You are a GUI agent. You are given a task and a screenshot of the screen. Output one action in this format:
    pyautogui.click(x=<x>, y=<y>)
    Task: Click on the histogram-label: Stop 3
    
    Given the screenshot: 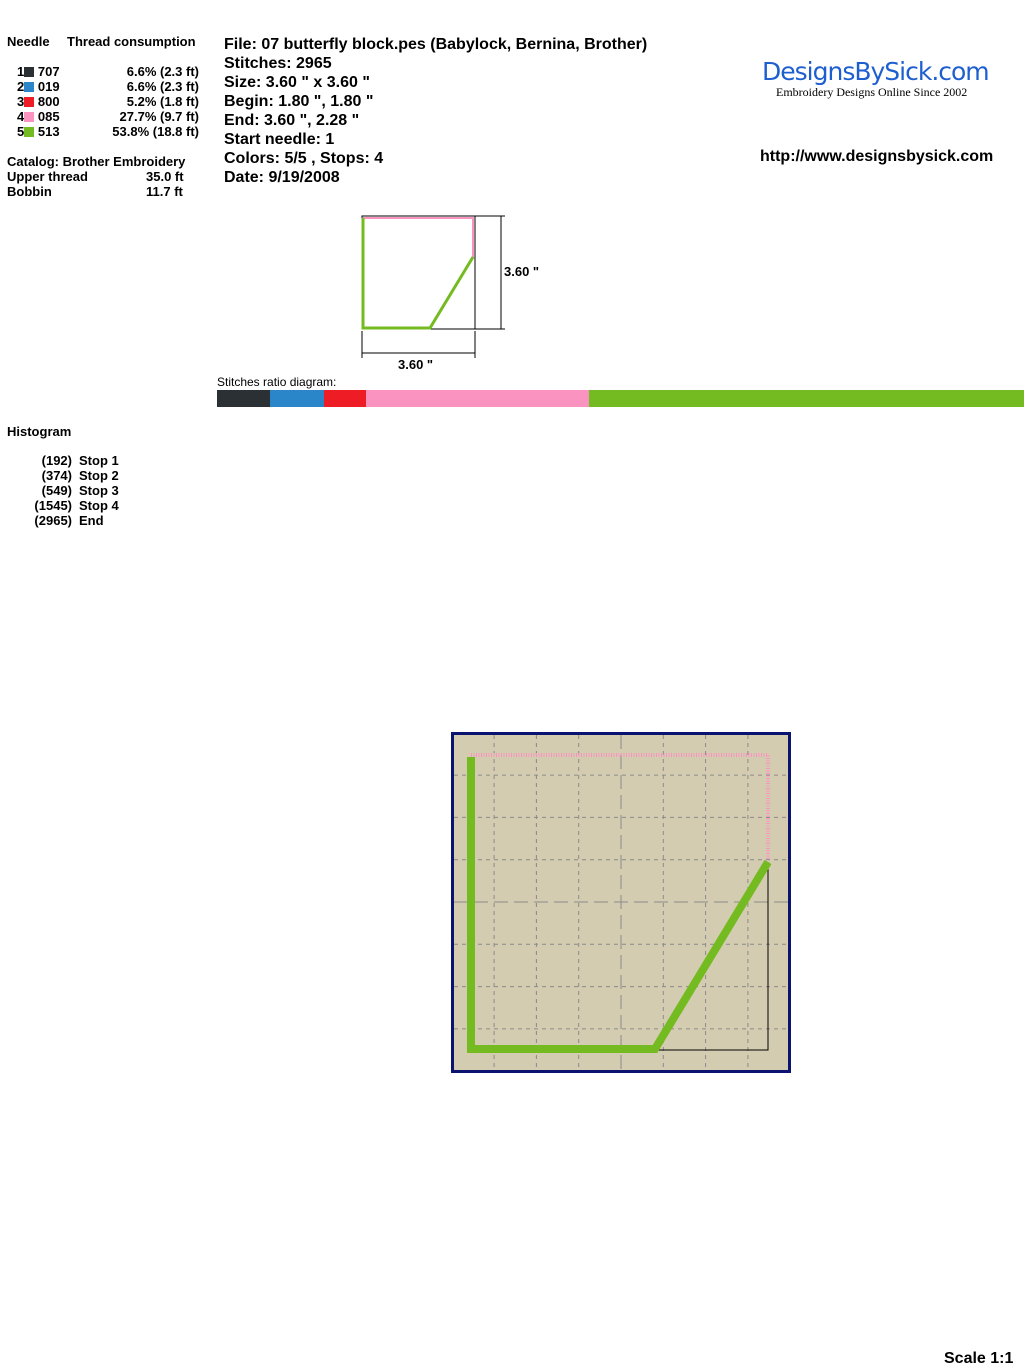 What is the action you would take?
    pyautogui.click(x=99, y=490)
    